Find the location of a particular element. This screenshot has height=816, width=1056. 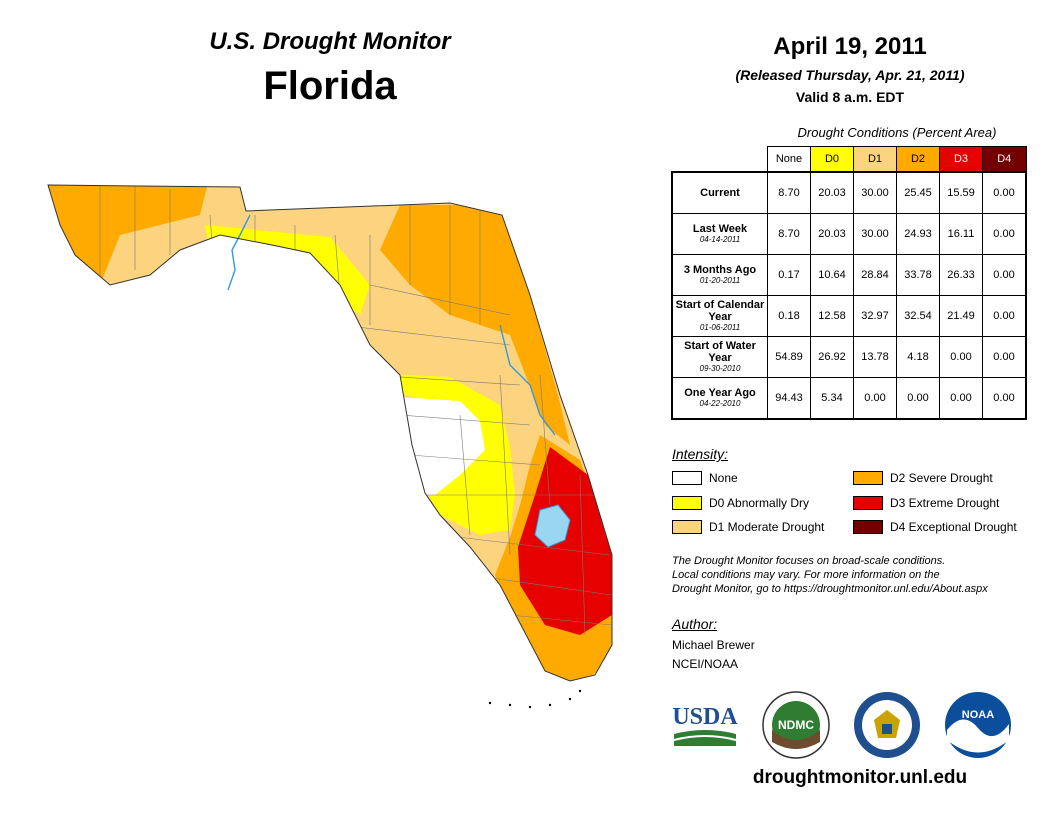

d0-region-central is located at coordinates (442, 454).